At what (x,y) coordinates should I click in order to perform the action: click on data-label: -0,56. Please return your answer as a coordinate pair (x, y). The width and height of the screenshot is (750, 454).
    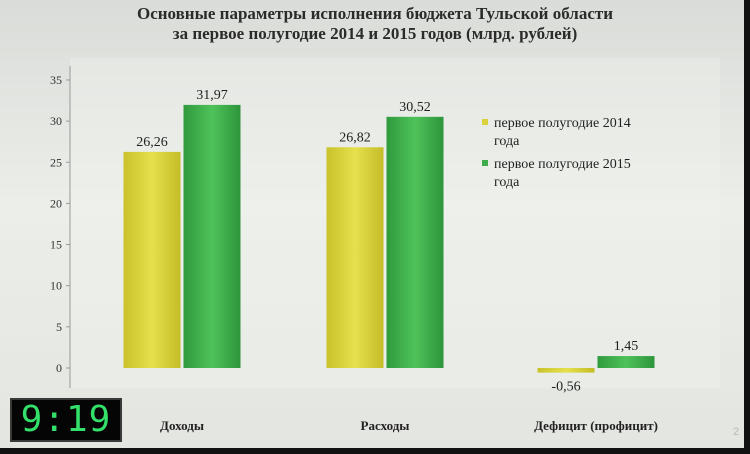
    Looking at the image, I should click on (565, 387).